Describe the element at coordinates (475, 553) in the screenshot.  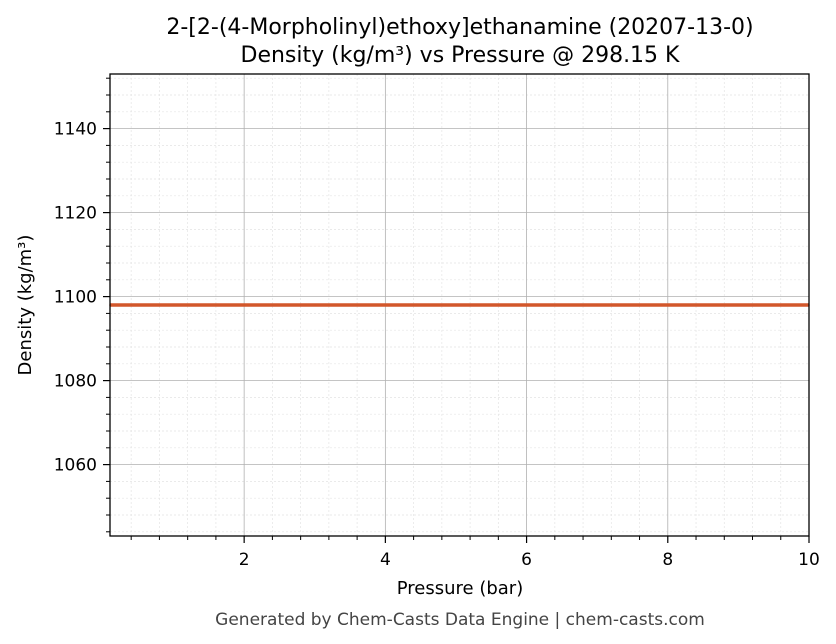
I see `x-axis-ticks: 2 4 6 8 10` at that location.